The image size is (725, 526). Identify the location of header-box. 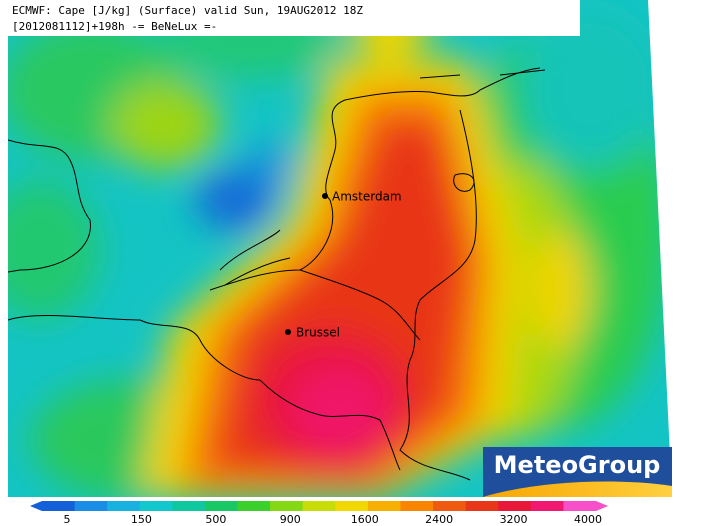
(294, 18).